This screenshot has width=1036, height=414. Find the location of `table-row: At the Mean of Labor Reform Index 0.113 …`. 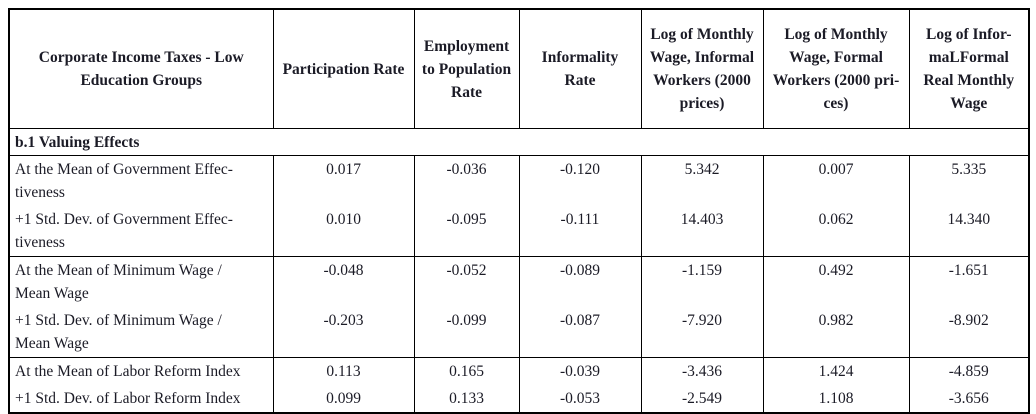

table-row: At the Mean of Labor Reform Index 0.113 … is located at coordinates (519, 371).